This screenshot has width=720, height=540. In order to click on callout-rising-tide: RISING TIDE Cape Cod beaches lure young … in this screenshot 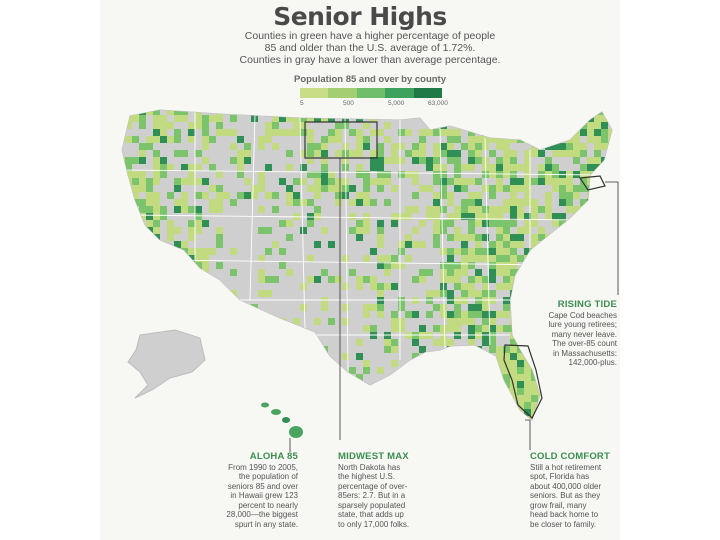, I will do `click(576, 334)`.